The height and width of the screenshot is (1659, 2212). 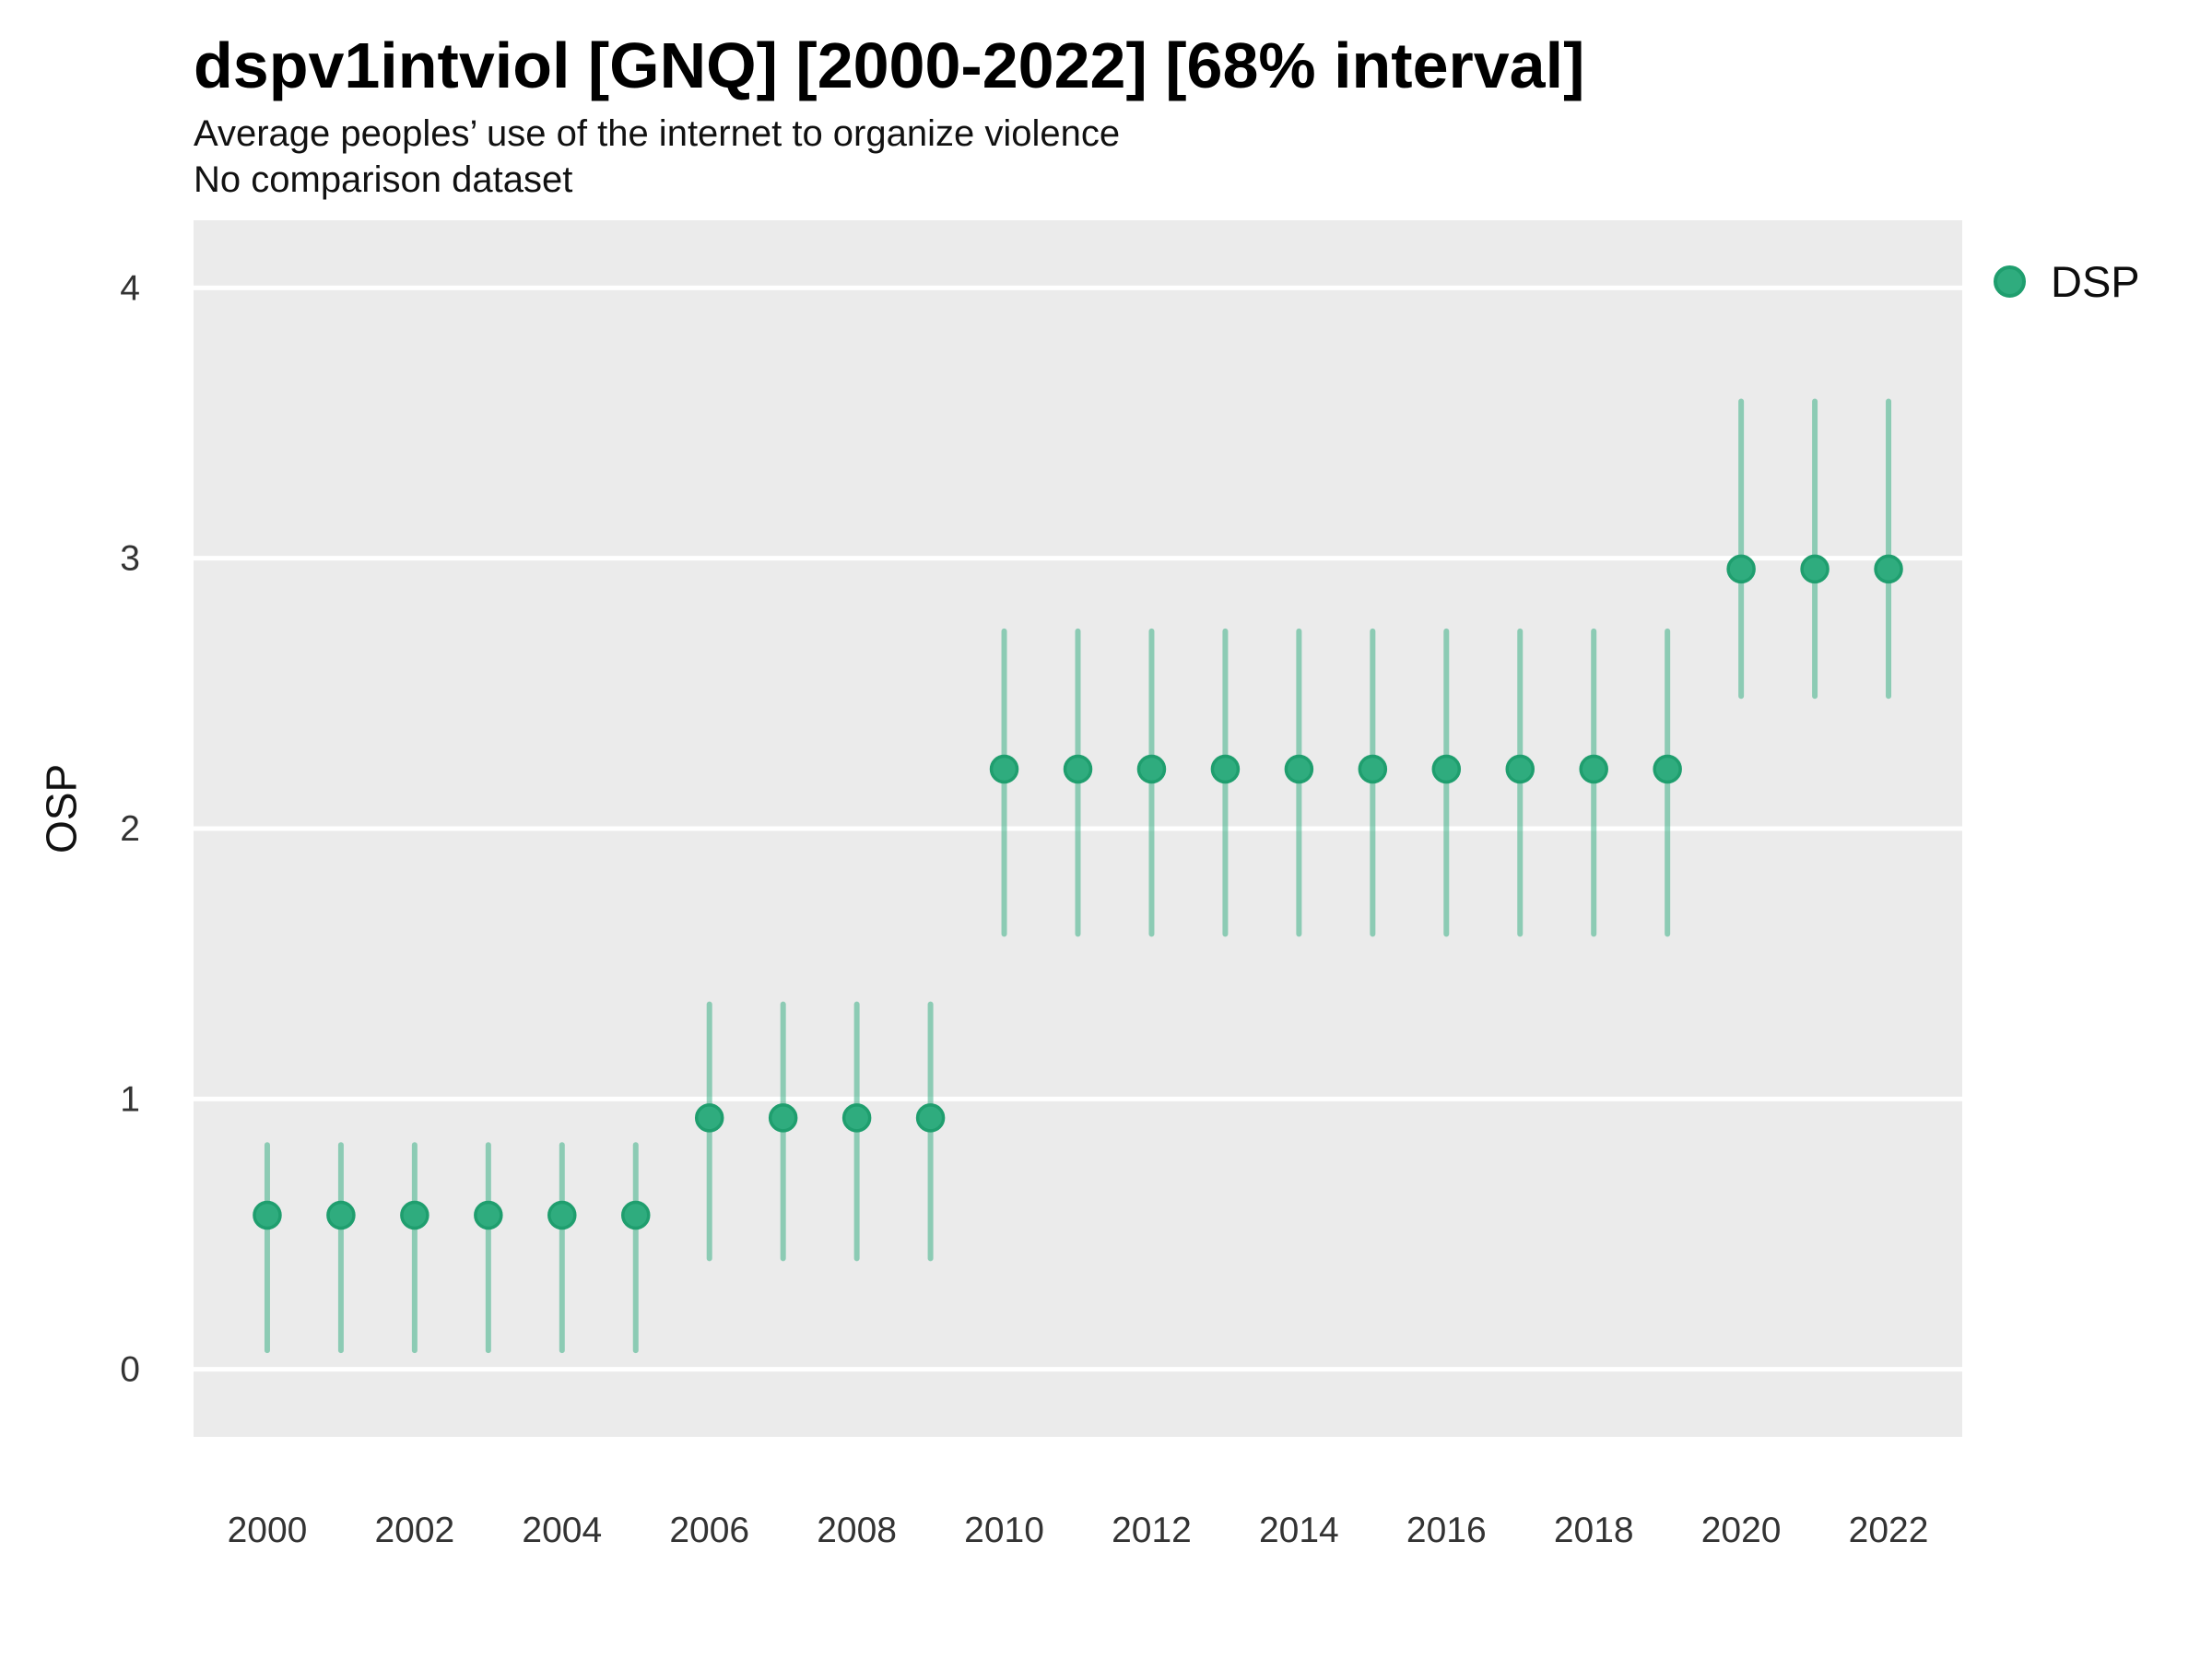 I want to click on x-tick-label: 2006, so click(x=709, y=1530).